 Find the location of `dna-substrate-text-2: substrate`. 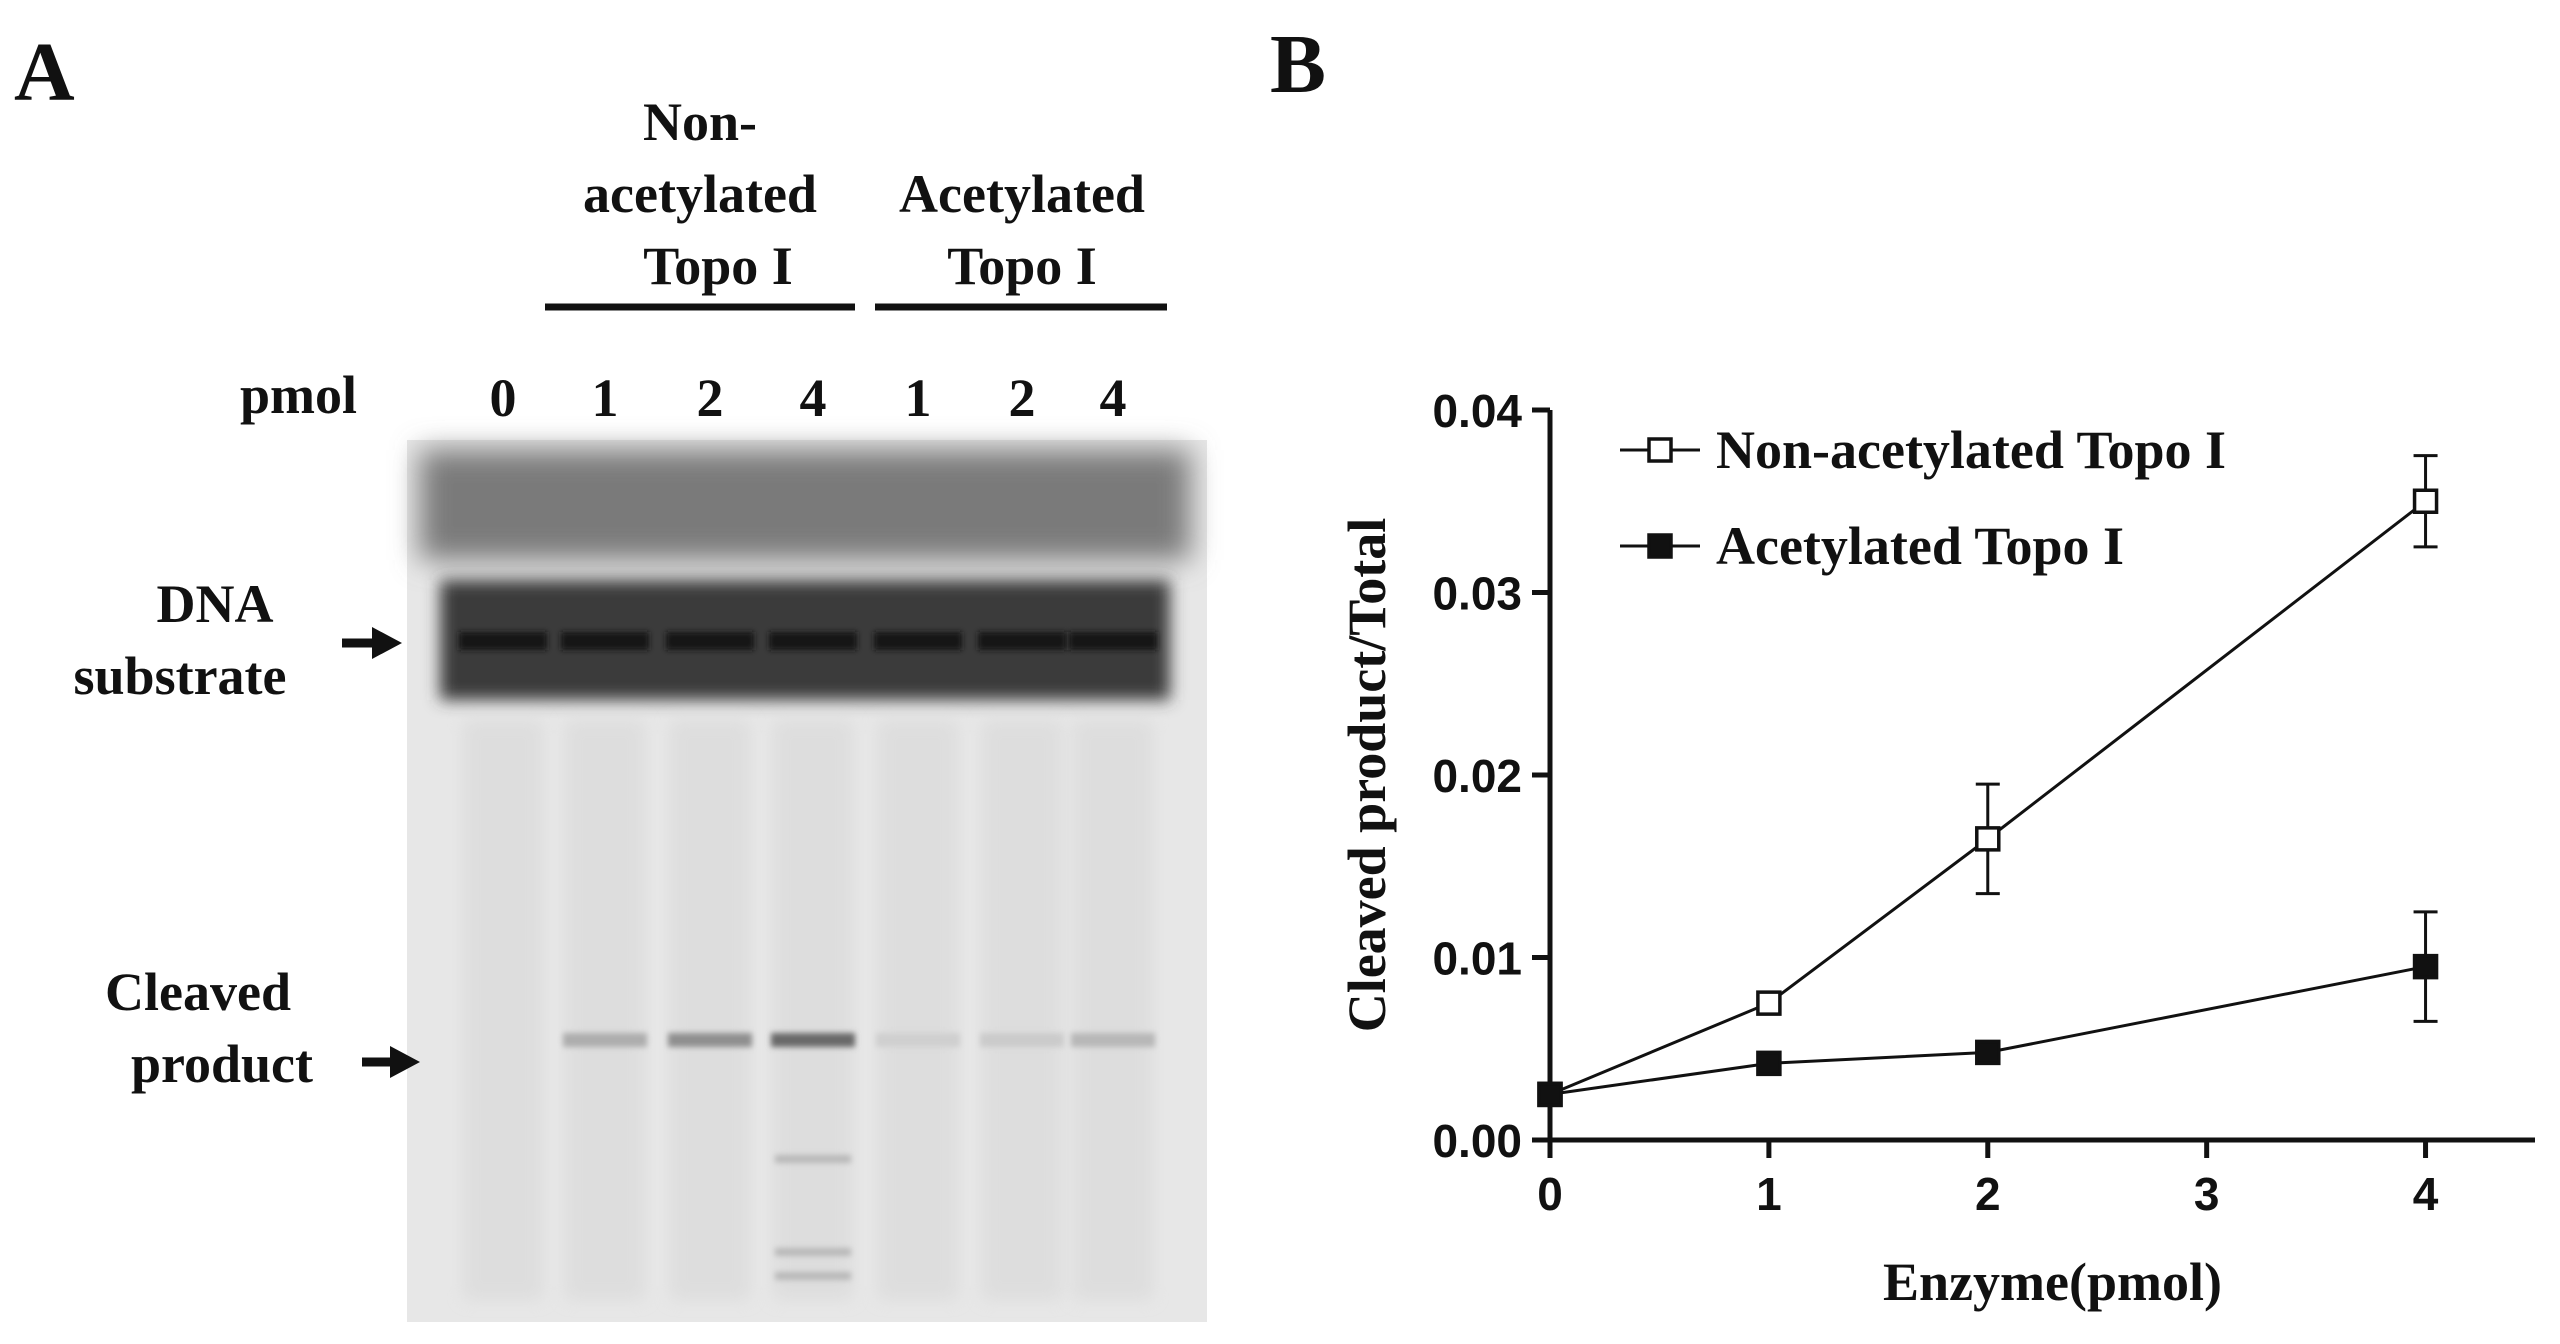

dna-substrate-text-2: substrate is located at coordinates (180, 676).